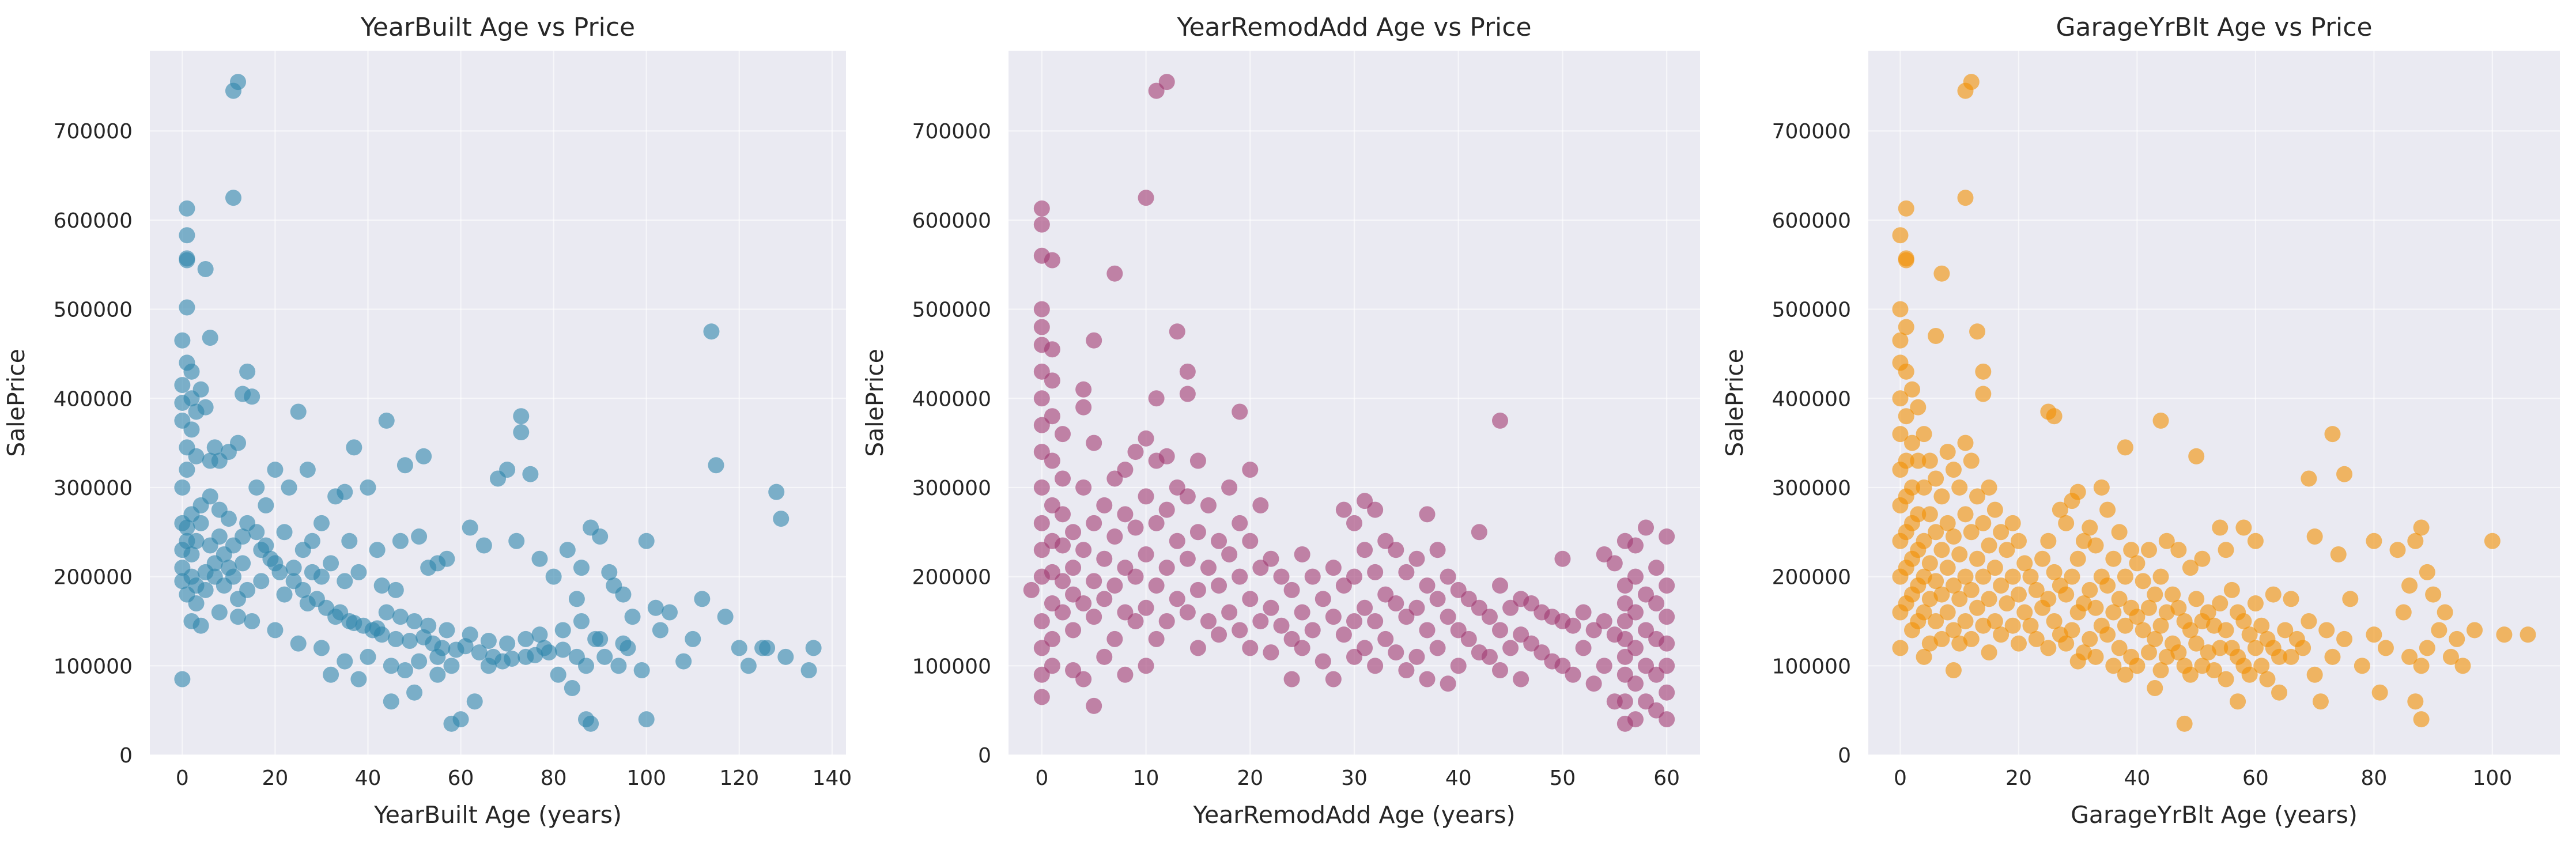 This screenshot has height=846, width=2576. Describe the element at coordinates (2214, 27) in the screenshot. I see `chart-title: GarageYrBlt Age vs Price` at that location.